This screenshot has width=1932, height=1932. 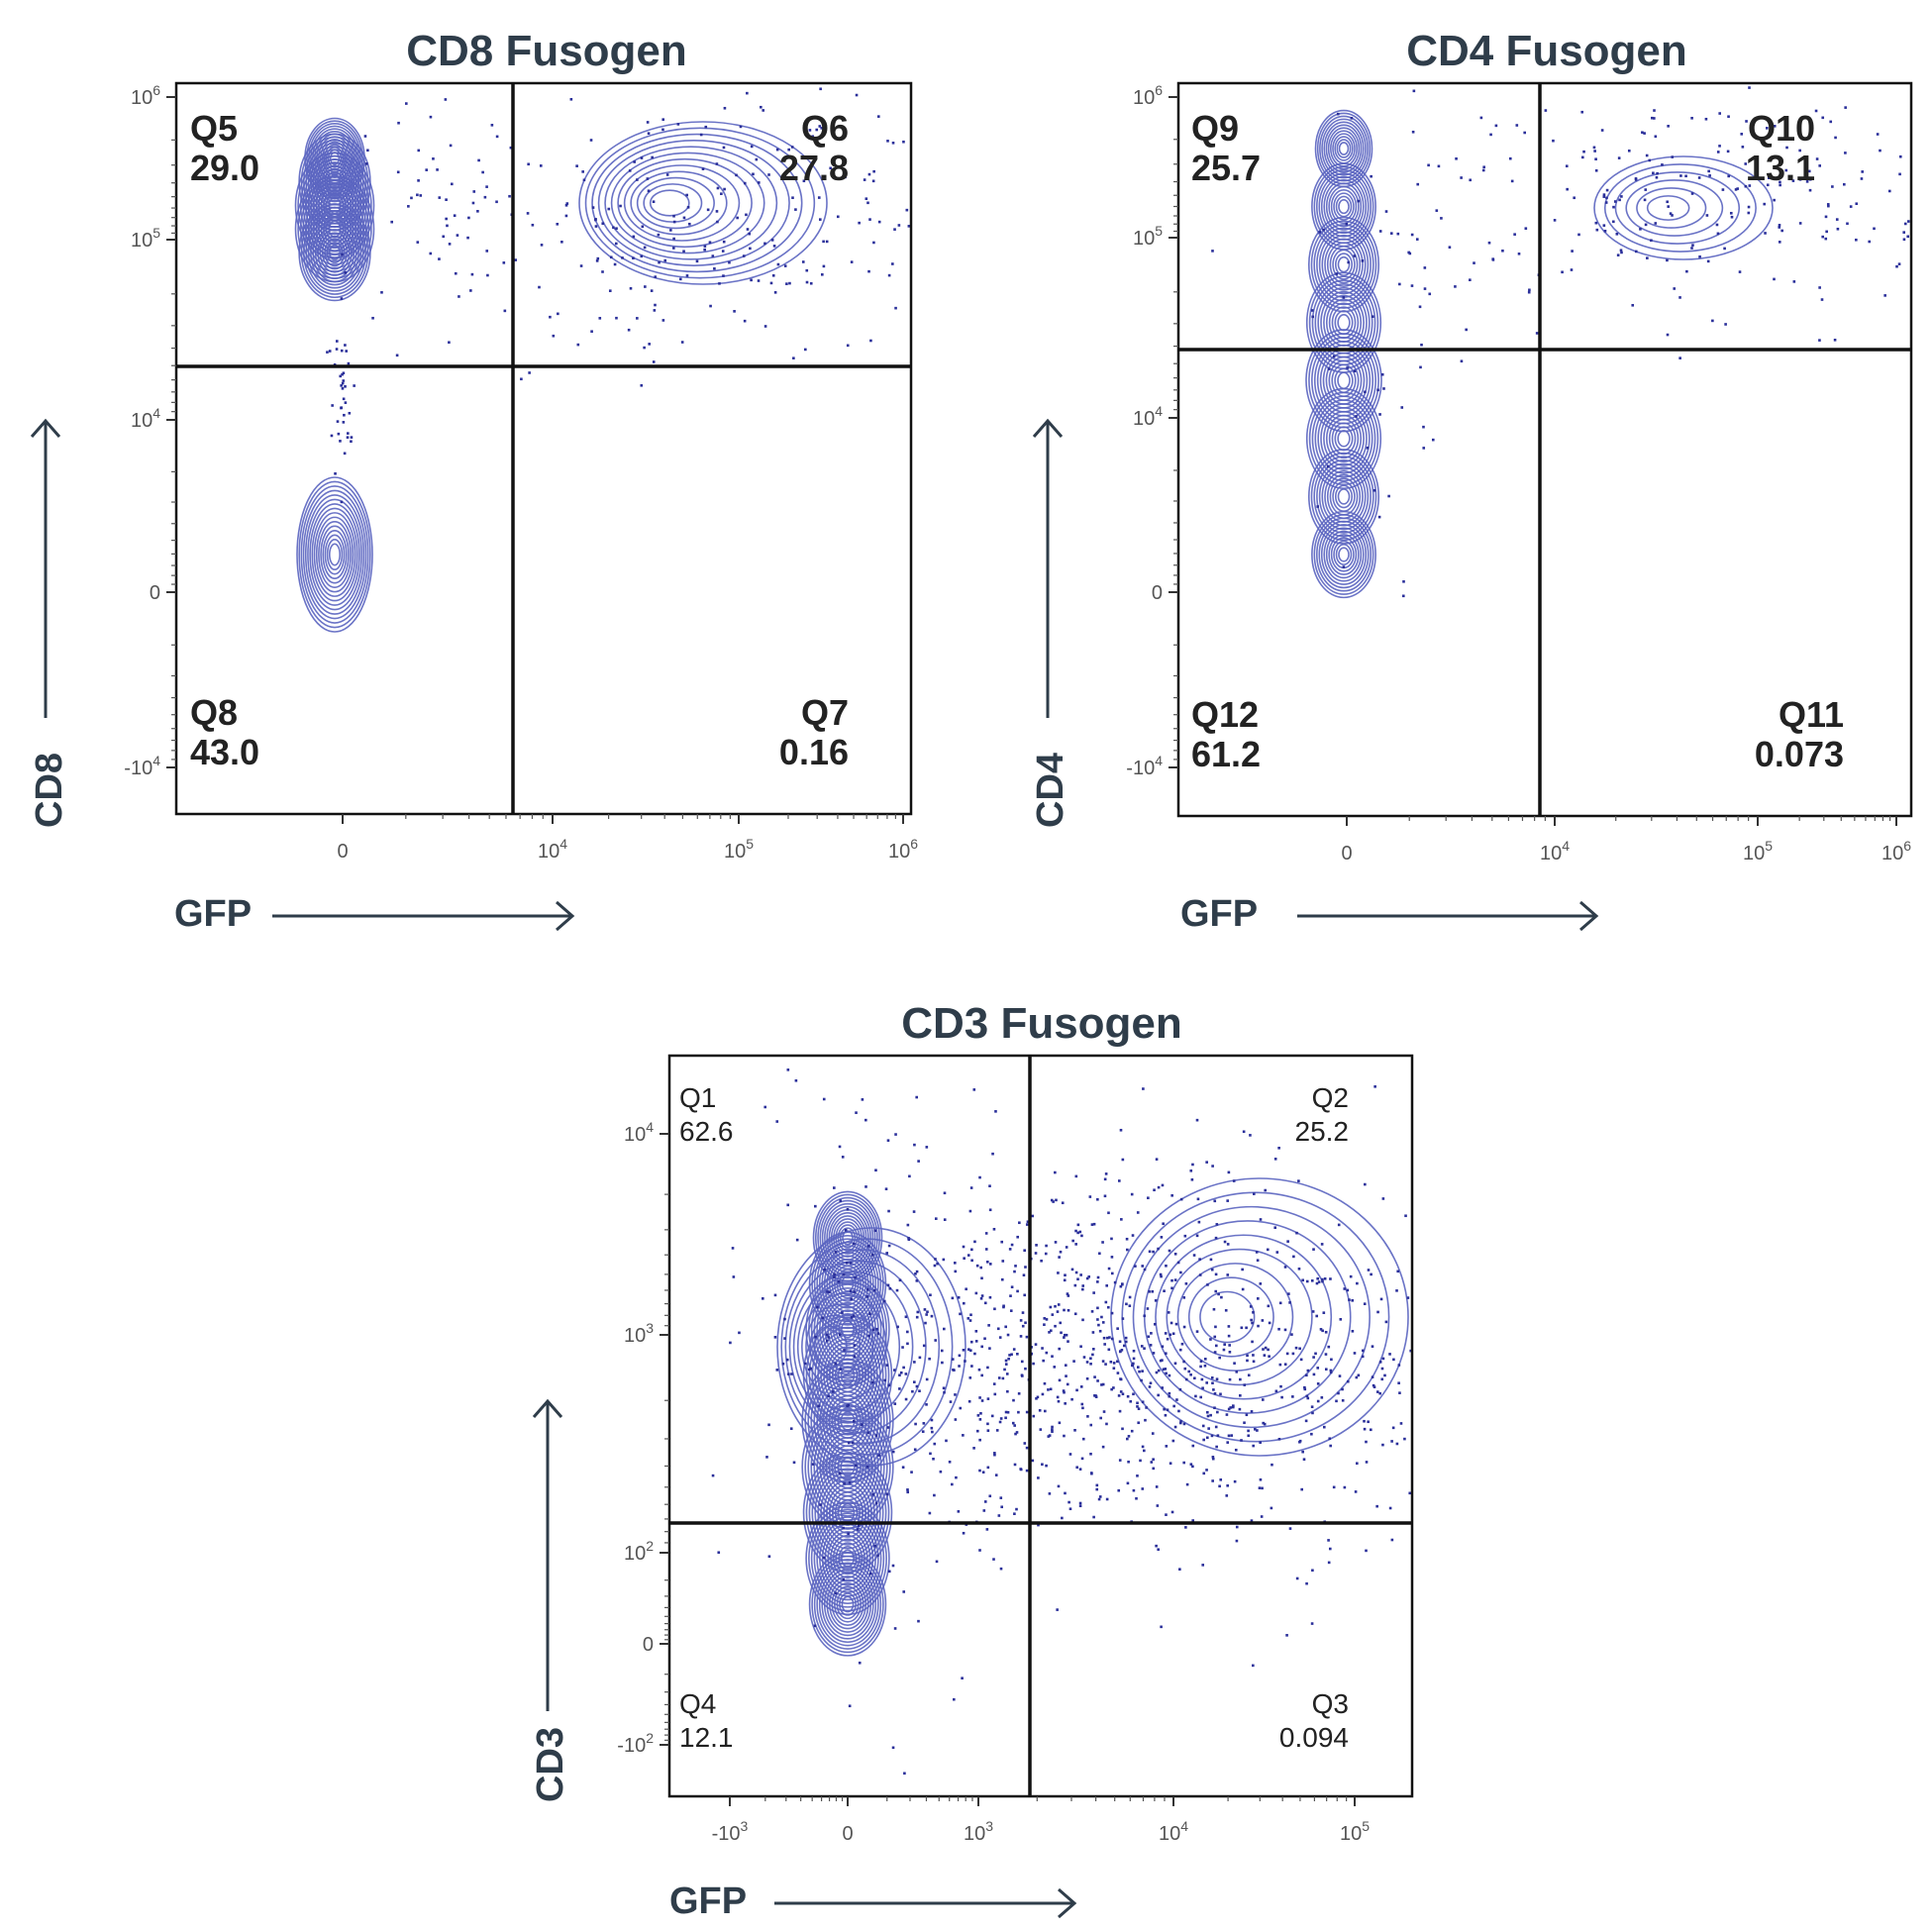 What do you see at coordinates (334, 252) in the screenshot?
I see `cd8-pos-contour` at bounding box center [334, 252].